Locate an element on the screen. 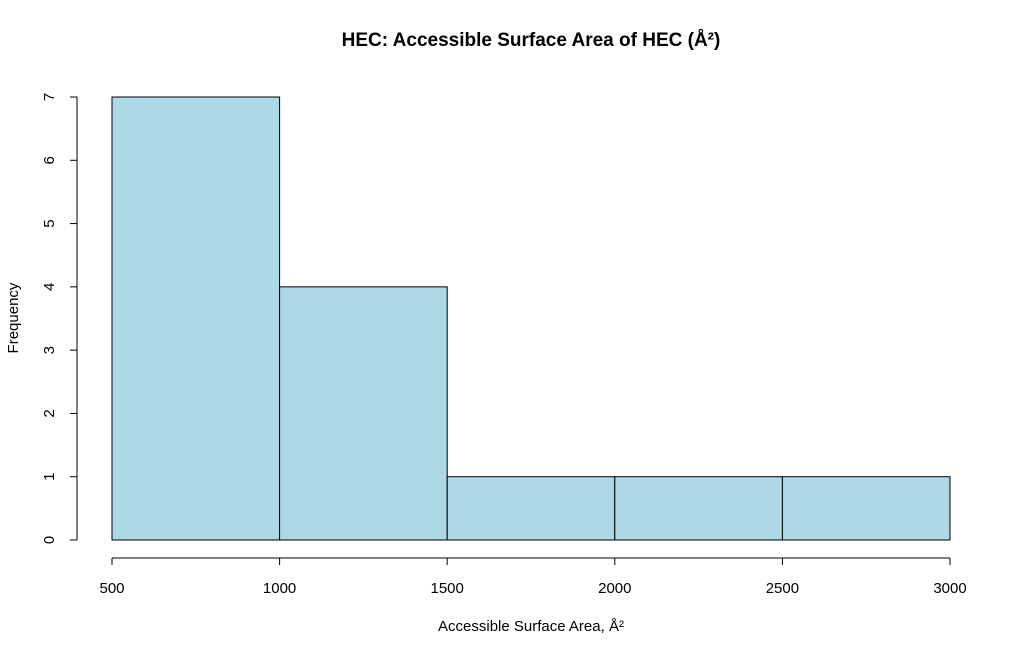 This screenshot has height=656, width=1024. x-axis-label: Accessible Surface Area, Å² is located at coordinates (531, 626).